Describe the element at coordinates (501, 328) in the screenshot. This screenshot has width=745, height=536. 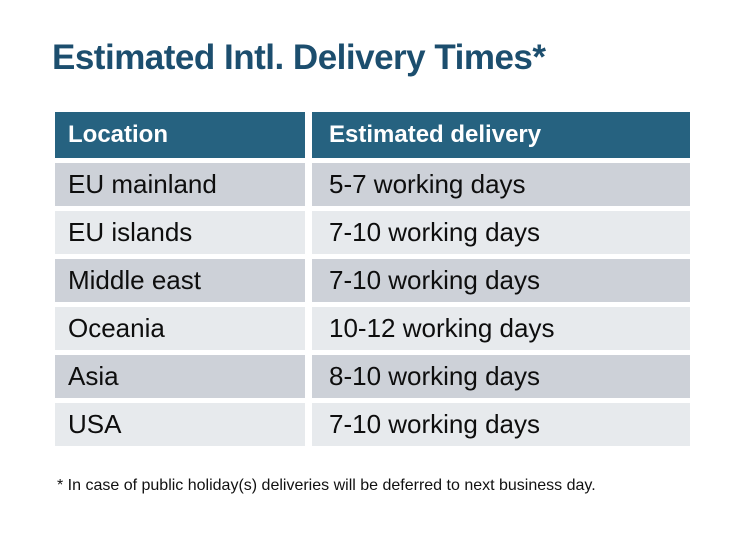
I see `table-row-delivery: 10-12 working days` at that location.